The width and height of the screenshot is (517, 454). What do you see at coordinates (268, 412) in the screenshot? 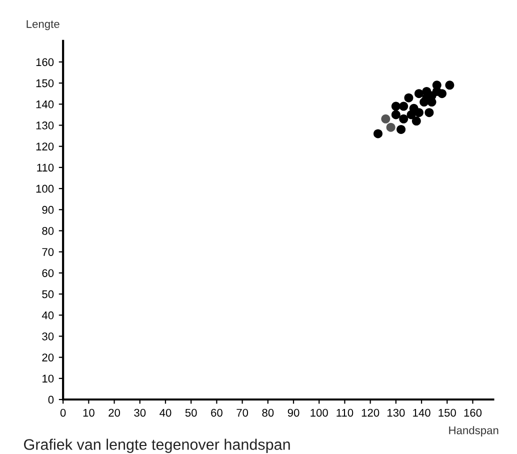
I see `x-tick-label: 80` at bounding box center [268, 412].